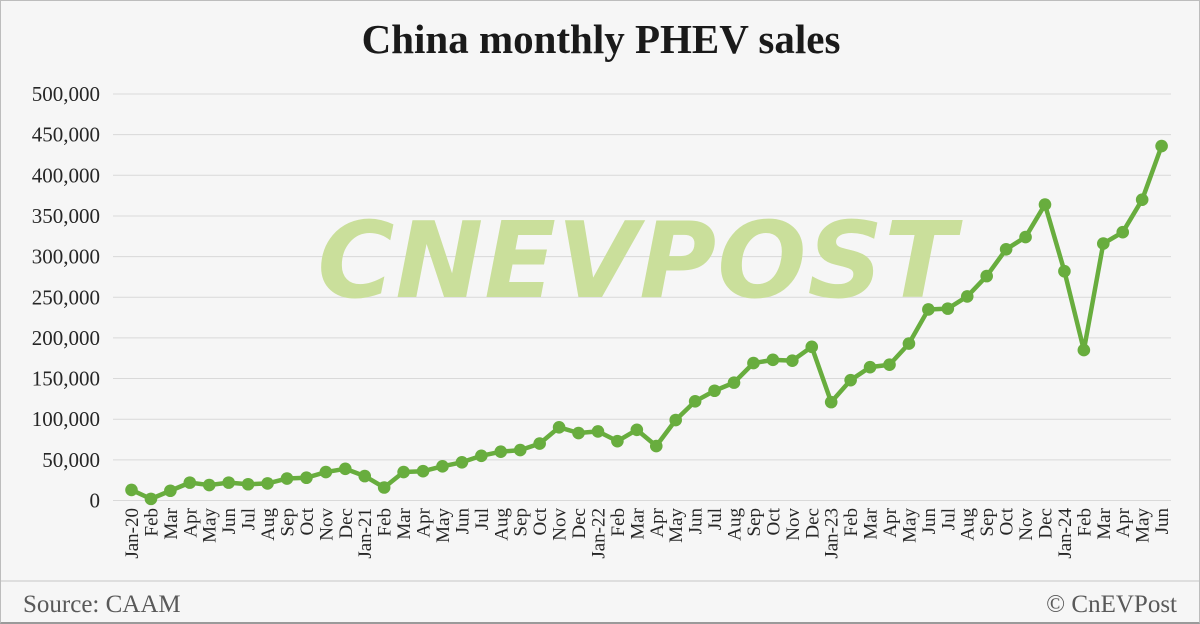 This screenshot has height=624, width=1200. What do you see at coordinates (95, 501) in the screenshot?
I see `y-axis-tick-label: 0` at bounding box center [95, 501].